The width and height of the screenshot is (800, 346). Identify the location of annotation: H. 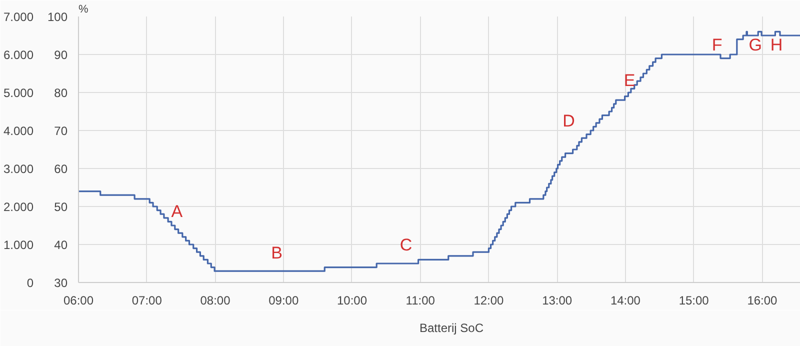
(776, 45).